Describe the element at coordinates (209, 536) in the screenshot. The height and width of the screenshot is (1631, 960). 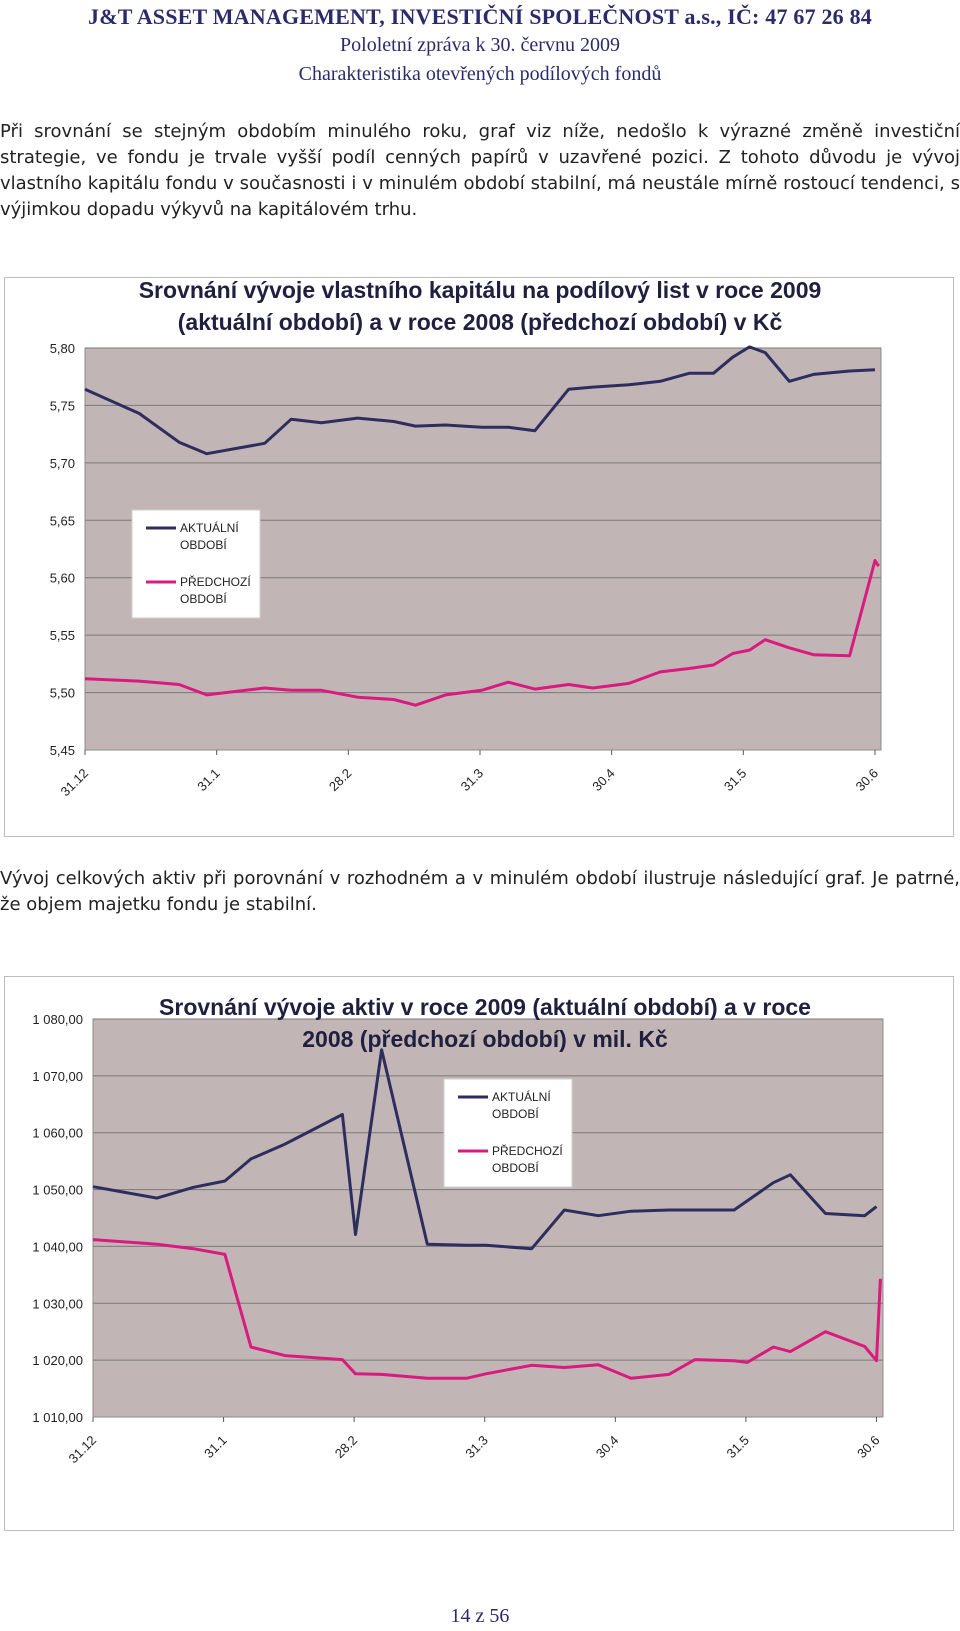
I see `chart1-legend-label-current: AKTUÁLNÍ OBDOBÍ` at that location.